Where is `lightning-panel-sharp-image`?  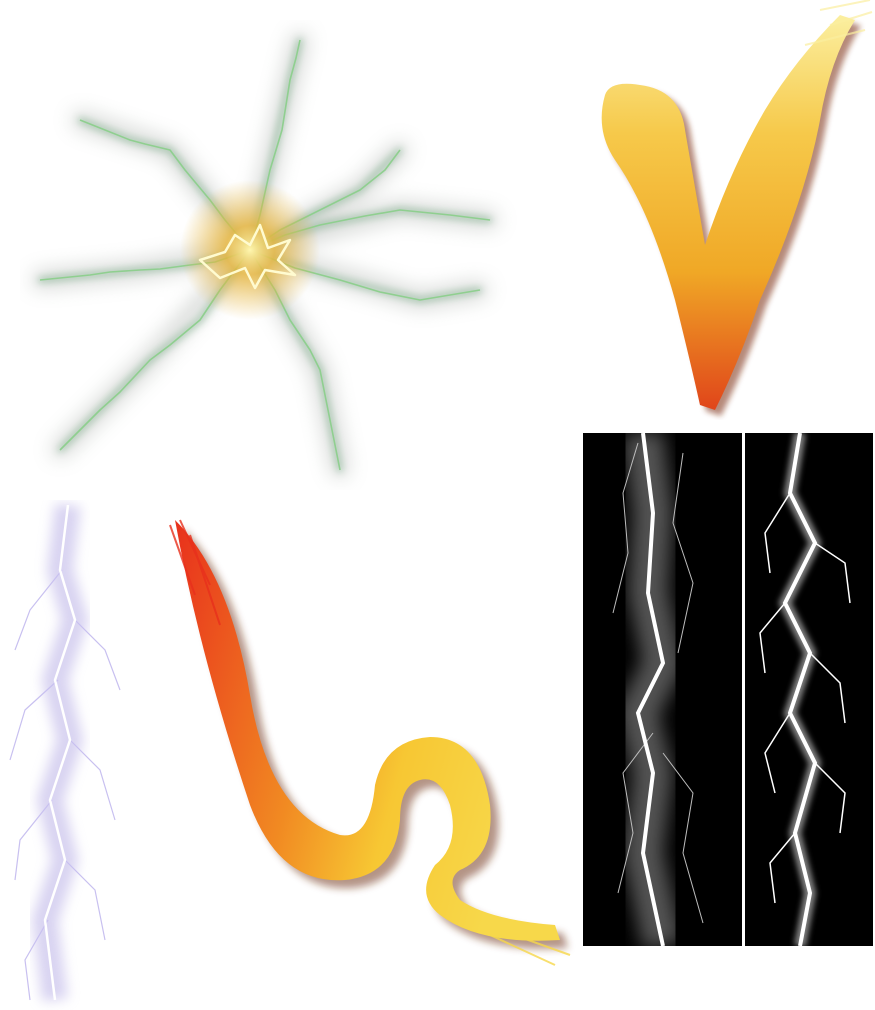 lightning-panel-sharp-image is located at coordinates (809, 689).